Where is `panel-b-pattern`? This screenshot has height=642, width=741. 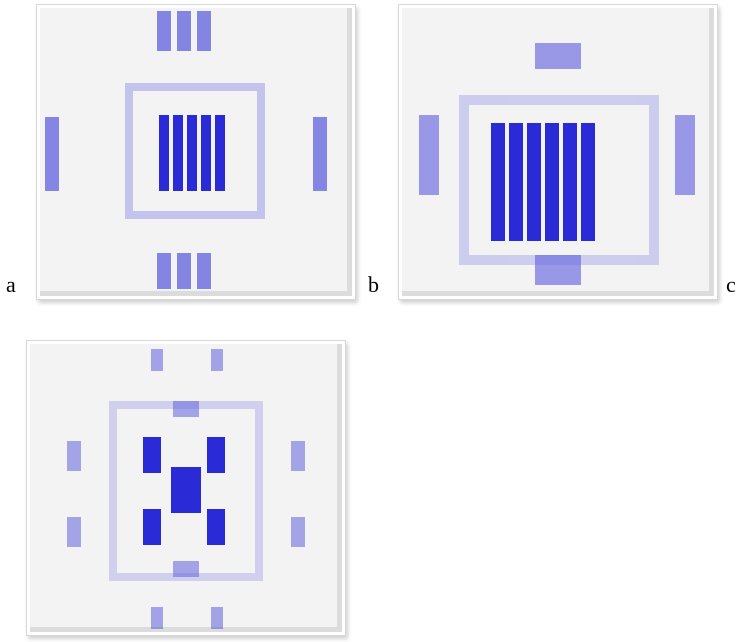 panel-b-pattern is located at coordinates (557, 164).